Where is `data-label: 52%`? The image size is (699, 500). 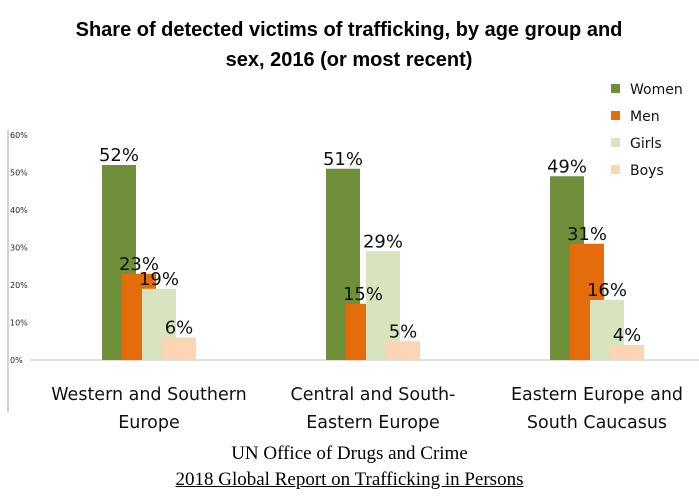
data-label: 52% is located at coordinates (119, 155).